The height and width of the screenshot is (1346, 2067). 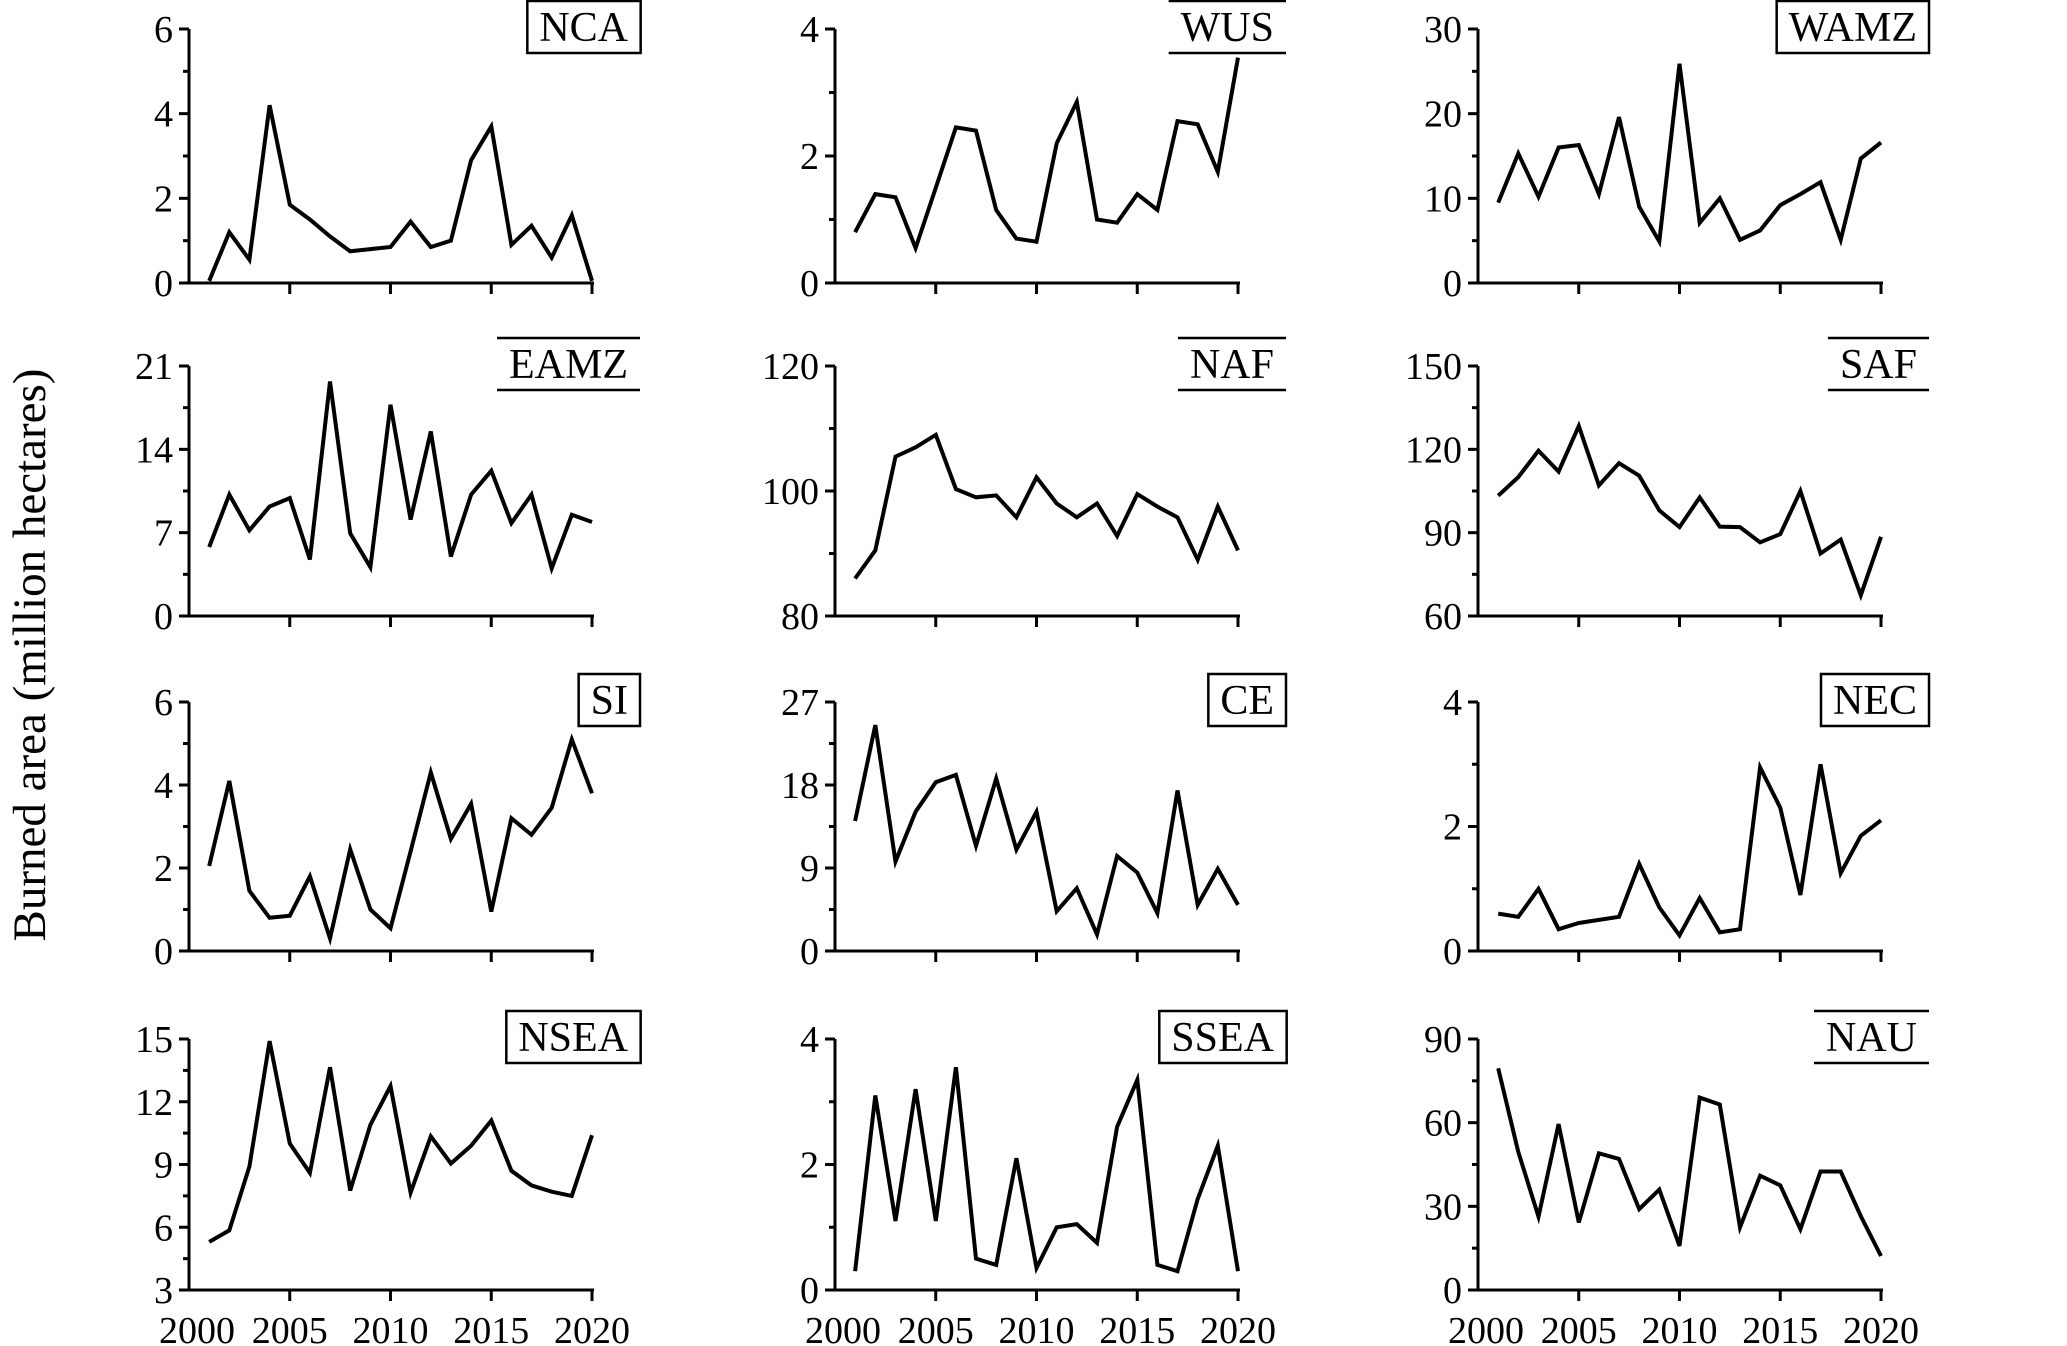 I want to click on region-label: NEC, so click(x=1875, y=701).